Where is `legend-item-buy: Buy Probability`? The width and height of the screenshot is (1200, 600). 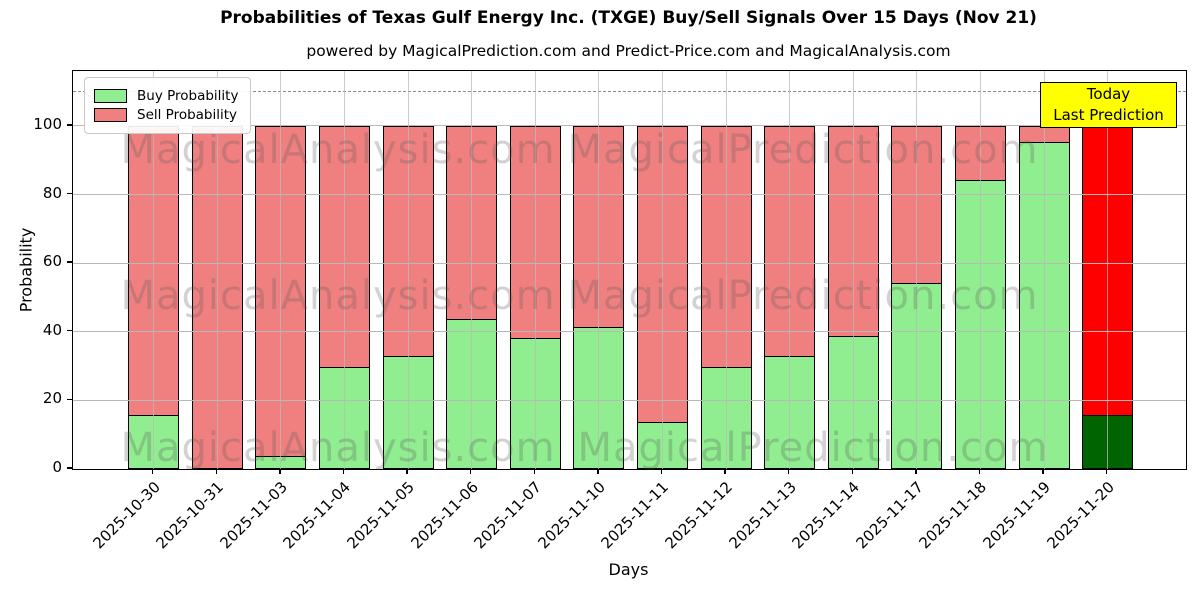 legend-item-buy: Buy Probability is located at coordinates (166, 96).